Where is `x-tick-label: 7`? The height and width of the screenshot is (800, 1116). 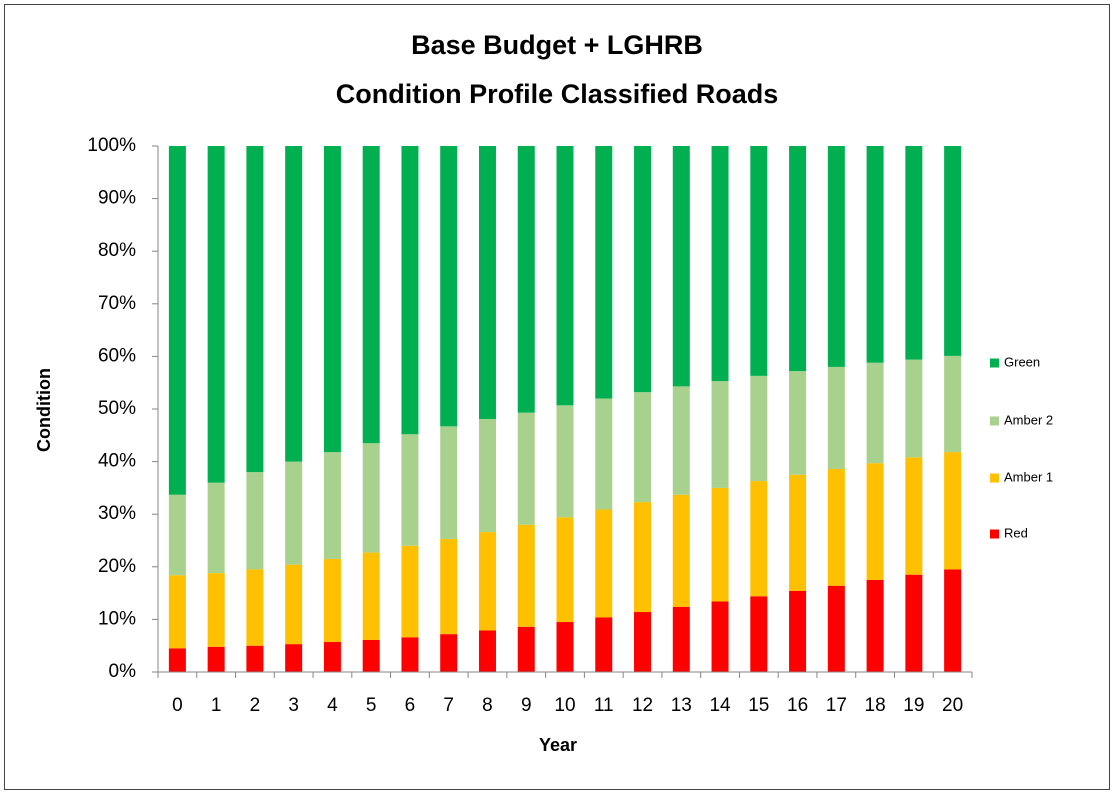
x-tick-label: 7 is located at coordinates (448, 705).